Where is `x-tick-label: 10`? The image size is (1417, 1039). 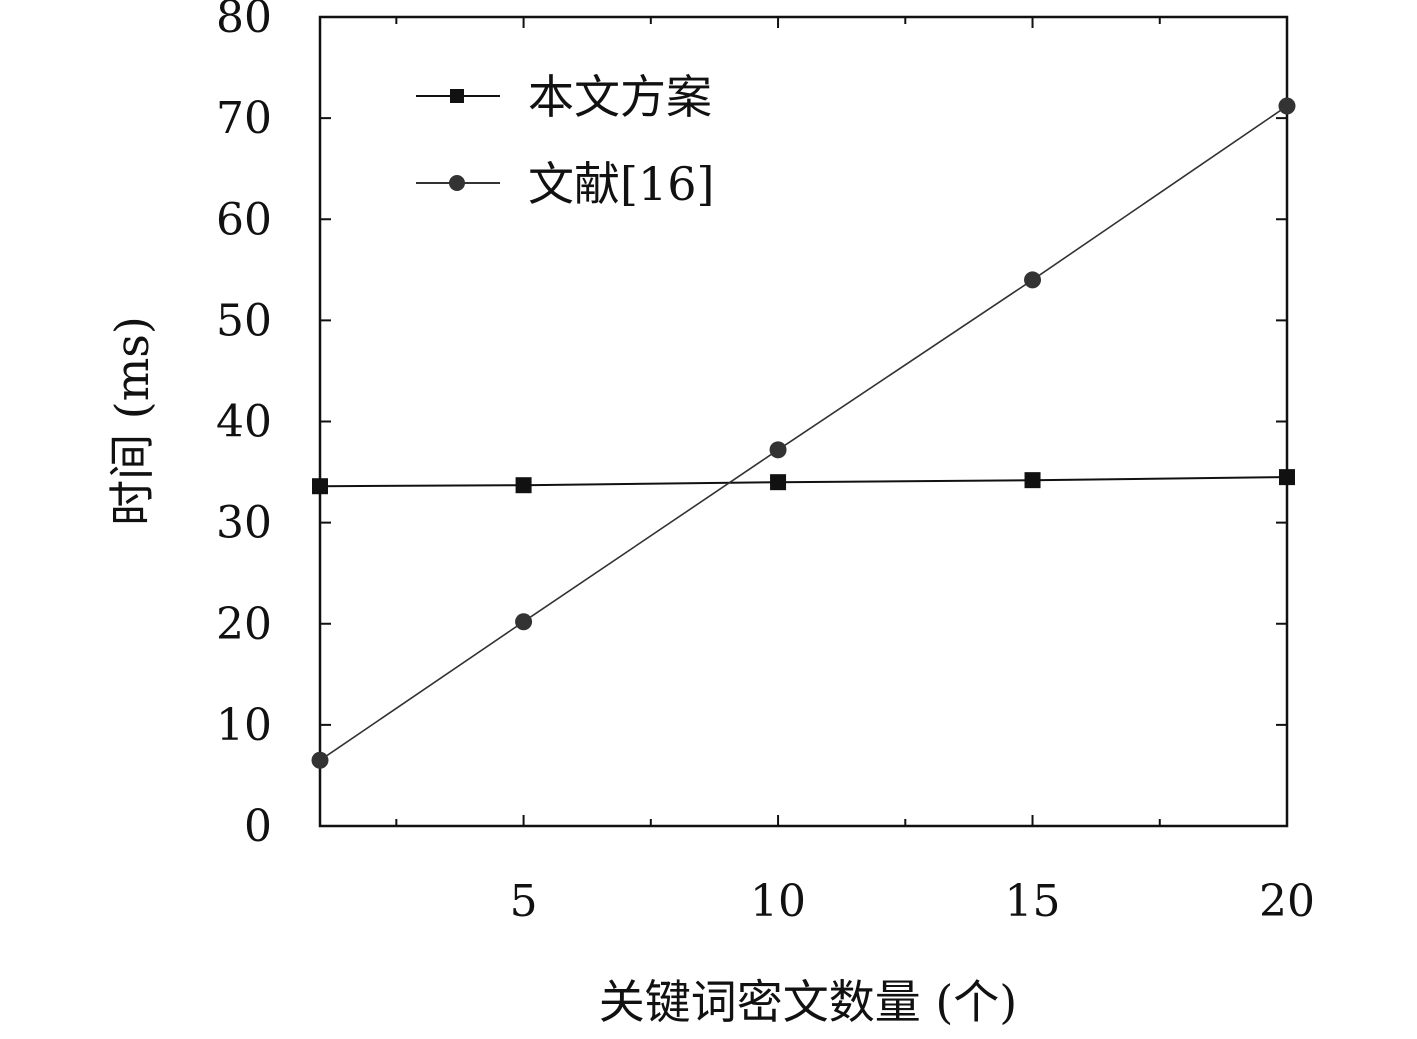 x-tick-label: 10 is located at coordinates (778, 901).